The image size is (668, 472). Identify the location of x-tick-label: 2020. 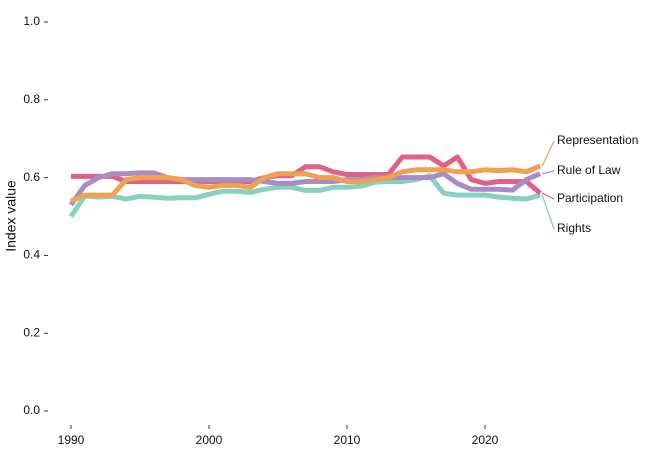
(485, 440).